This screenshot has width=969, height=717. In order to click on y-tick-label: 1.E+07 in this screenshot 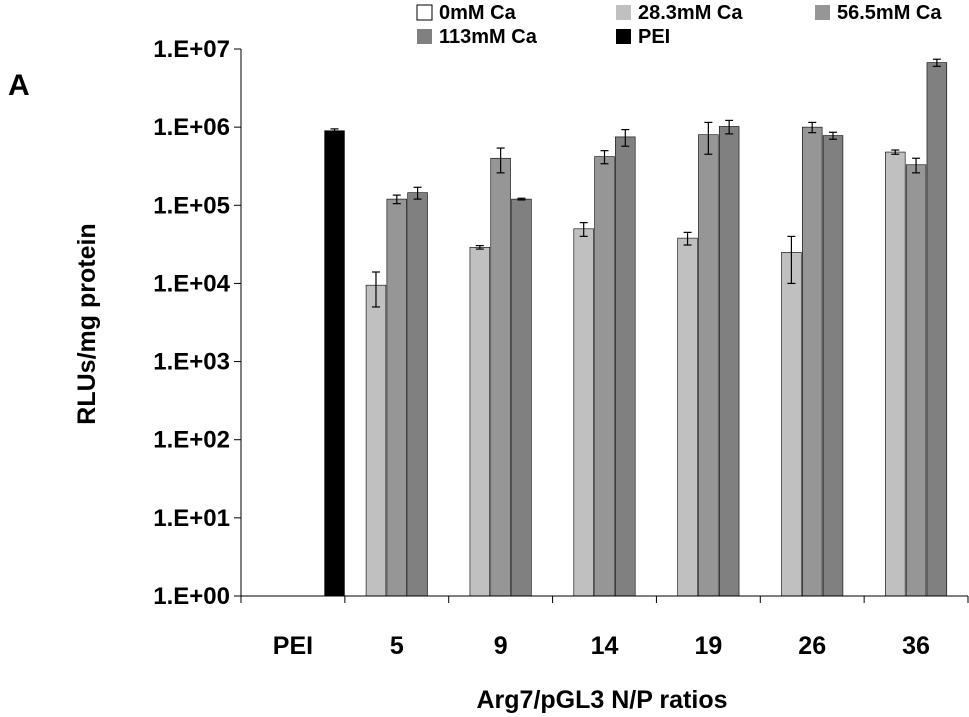, I will do `click(191, 49)`.